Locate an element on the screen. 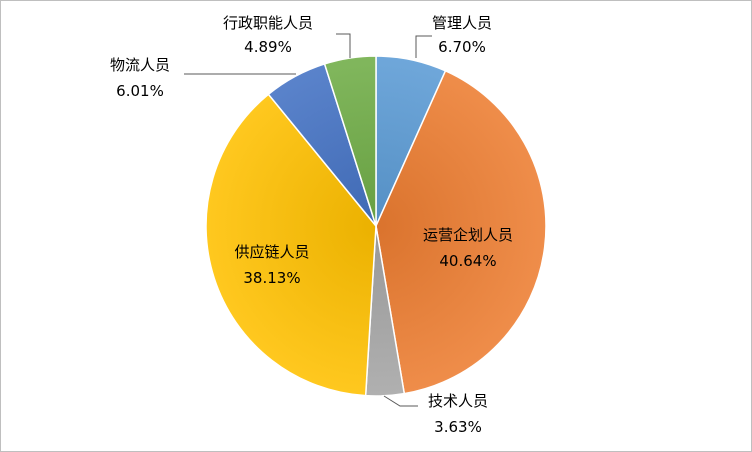 This screenshot has width=752, height=452. slice-label-0: 管理人员 is located at coordinates (462, 23).